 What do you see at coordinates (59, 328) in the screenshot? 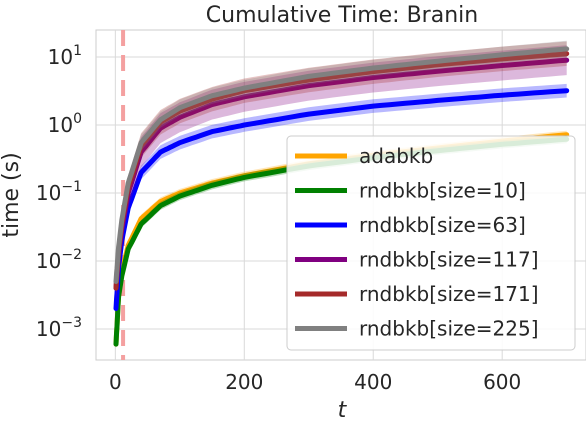
I see `y-tick-label: 10⁻³` at bounding box center [59, 328].